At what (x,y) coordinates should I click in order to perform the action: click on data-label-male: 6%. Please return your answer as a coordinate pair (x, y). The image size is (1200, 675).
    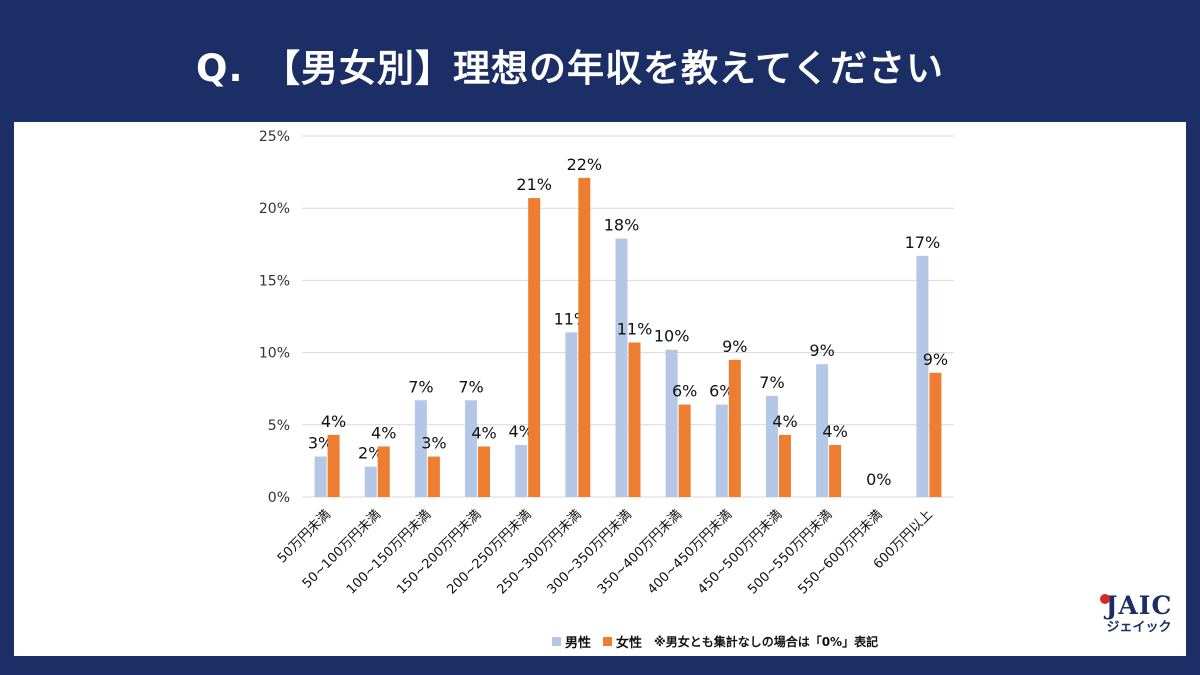
    Looking at the image, I should click on (721, 391).